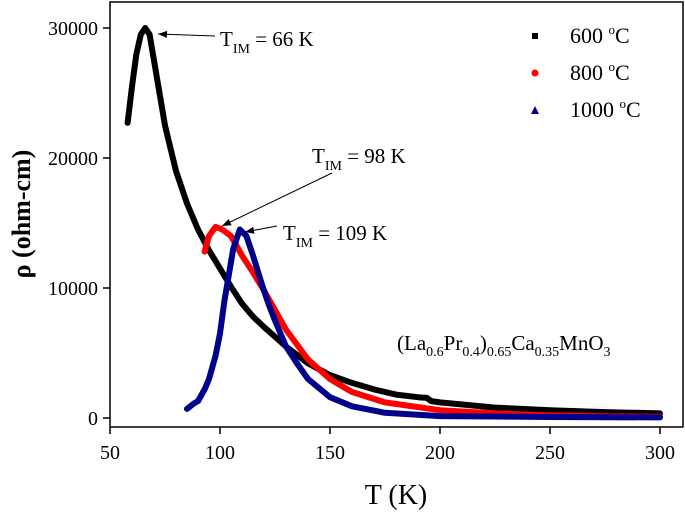 This screenshot has height=517, width=685. Describe the element at coordinates (535, 110) in the screenshot. I see `triangle-marker-icon` at that location.